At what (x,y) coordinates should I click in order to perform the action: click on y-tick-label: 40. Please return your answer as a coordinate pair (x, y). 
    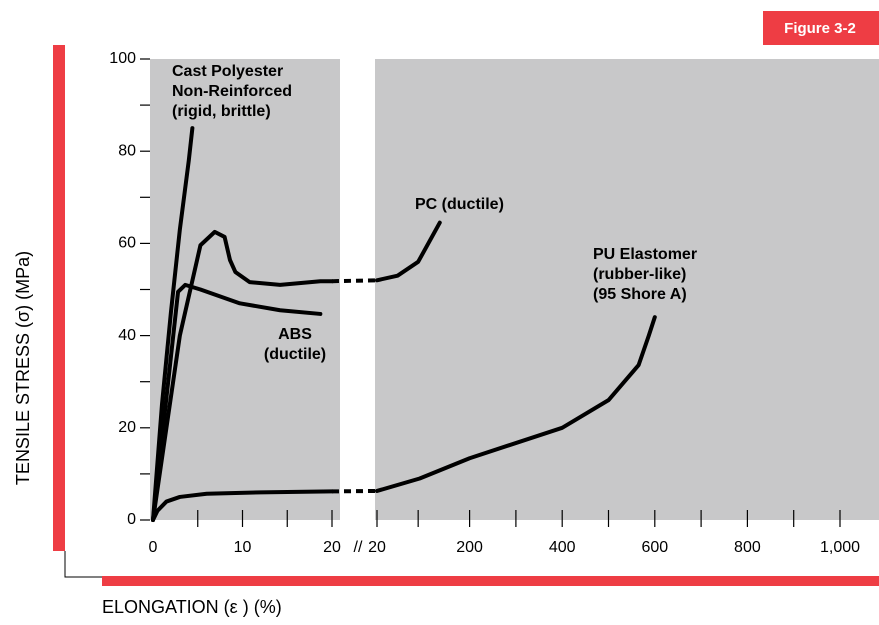
    Looking at the image, I should click on (127, 335).